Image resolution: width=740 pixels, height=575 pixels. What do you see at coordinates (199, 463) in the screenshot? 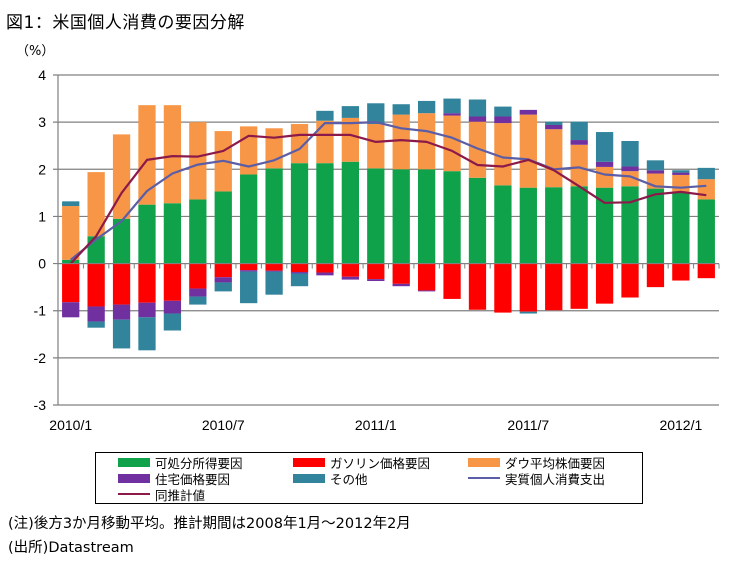
I see `legend-label: 可処分所得要因` at bounding box center [199, 463].